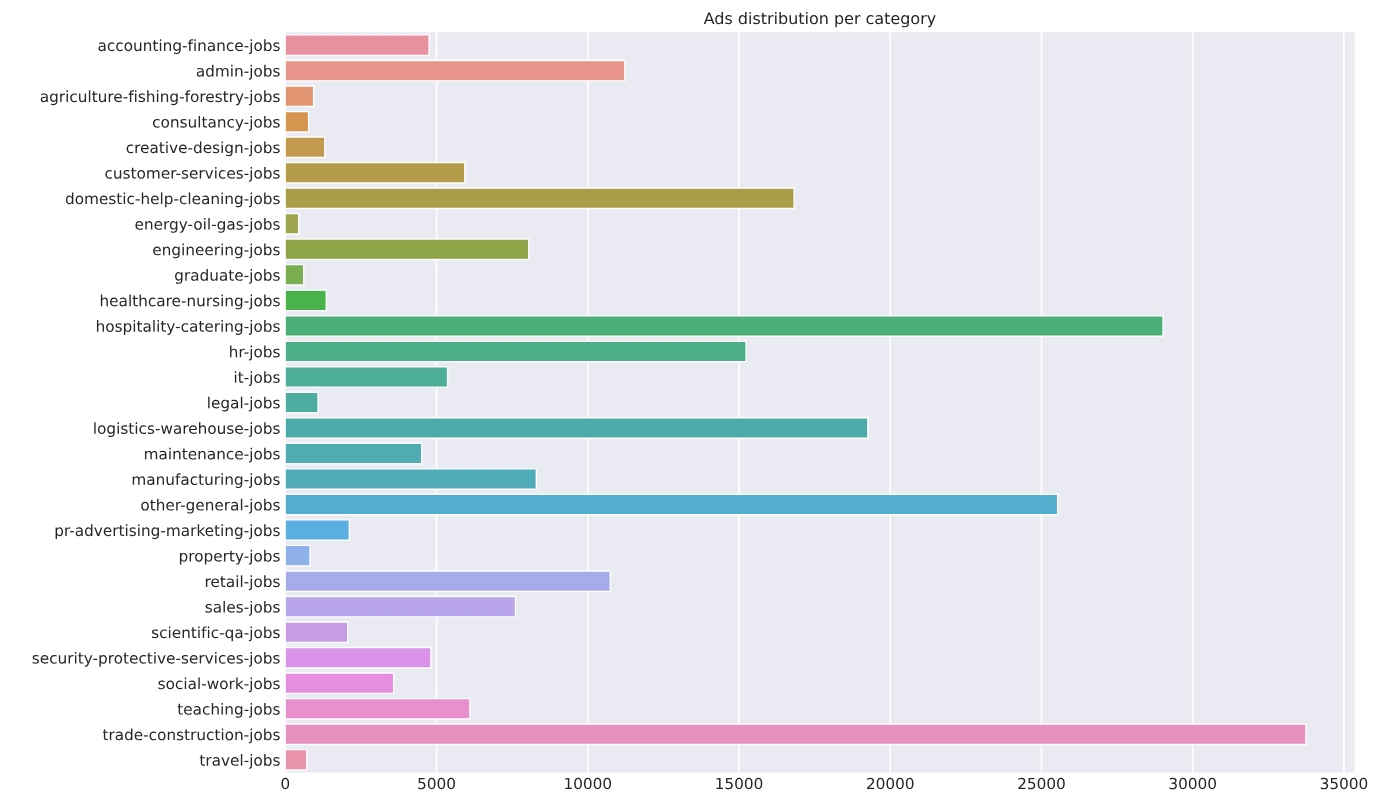  What do you see at coordinates (203, 149) in the screenshot?
I see `y-tick-label: creative-design-jobs` at bounding box center [203, 149].